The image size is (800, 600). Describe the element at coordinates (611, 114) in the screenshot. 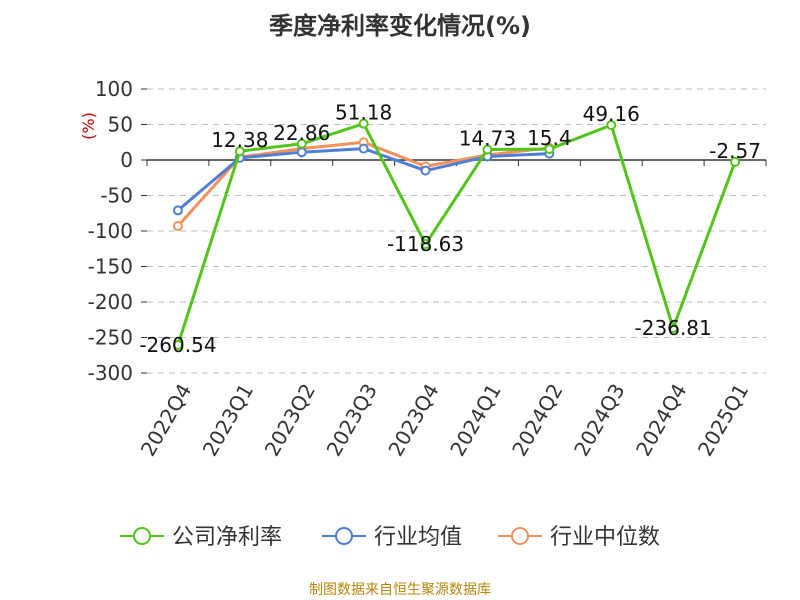

I see `data-label: 49.16` at that location.